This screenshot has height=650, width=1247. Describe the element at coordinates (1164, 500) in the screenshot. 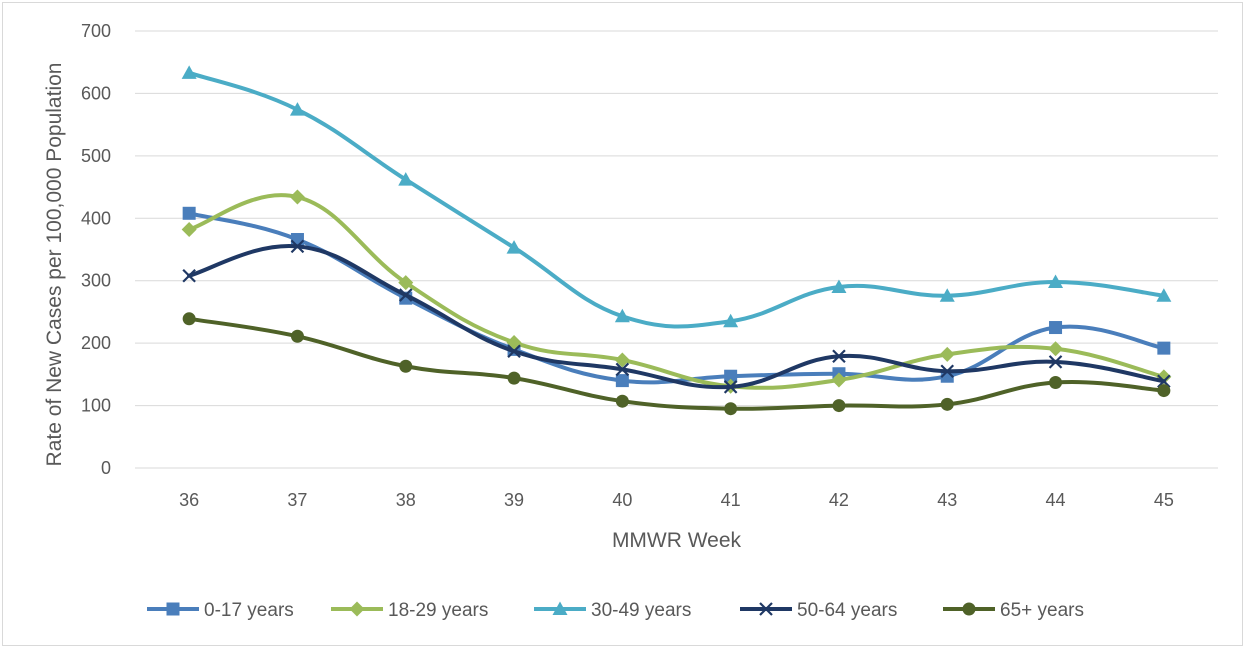

I see `x-tick-label: 45` at that location.